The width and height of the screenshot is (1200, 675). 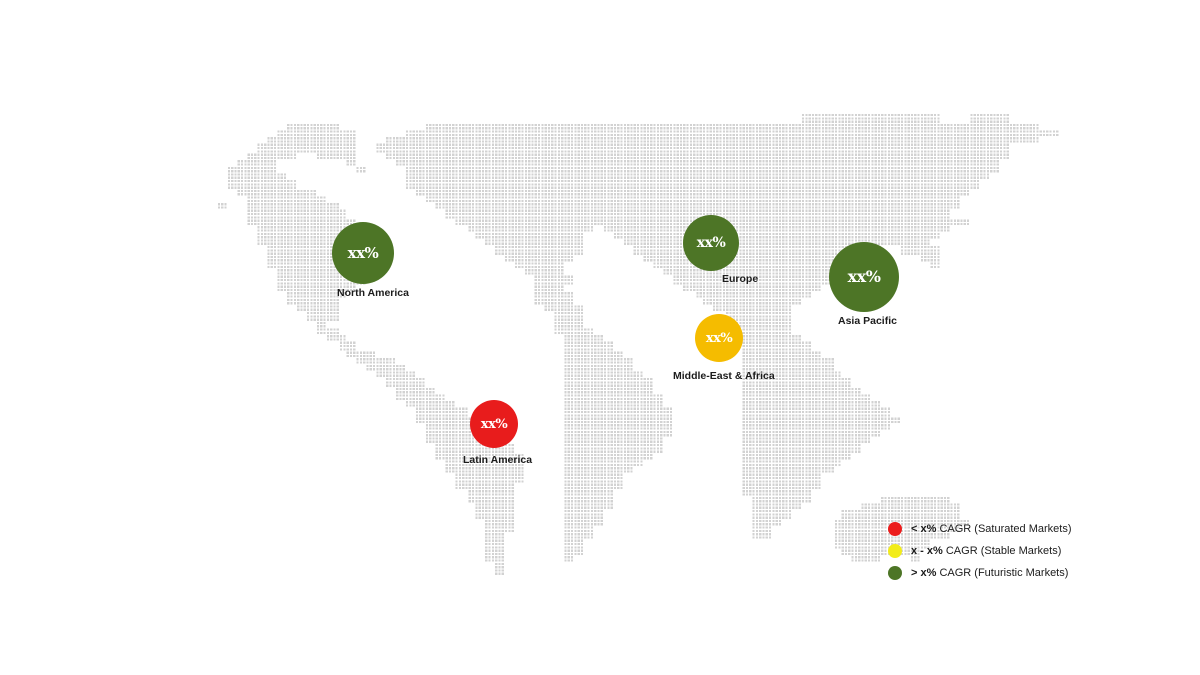 I want to click on legend-threshold-saturated: < x%, so click(x=924, y=528).